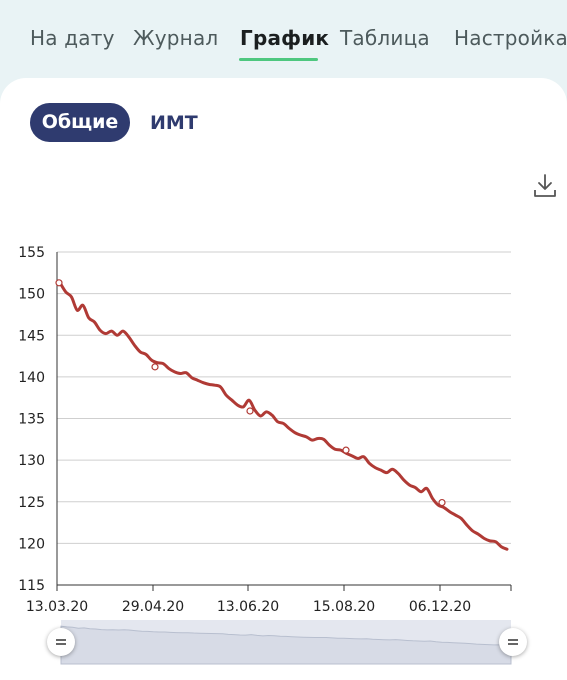 Image resolution: width=567 pixels, height=680 pixels. I want to click on tab-nastroyka: Настройка, so click(510, 38).